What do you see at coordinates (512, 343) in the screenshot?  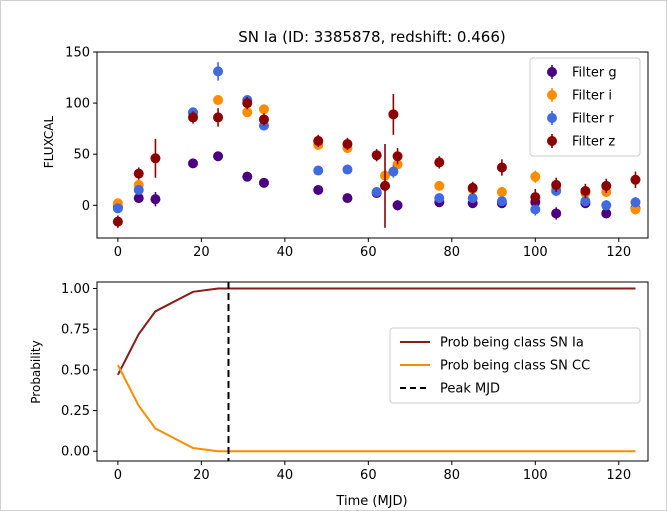 I see `legend-label-prob-being-class-sn-ia: Prob being class SN Ia` at bounding box center [512, 343].